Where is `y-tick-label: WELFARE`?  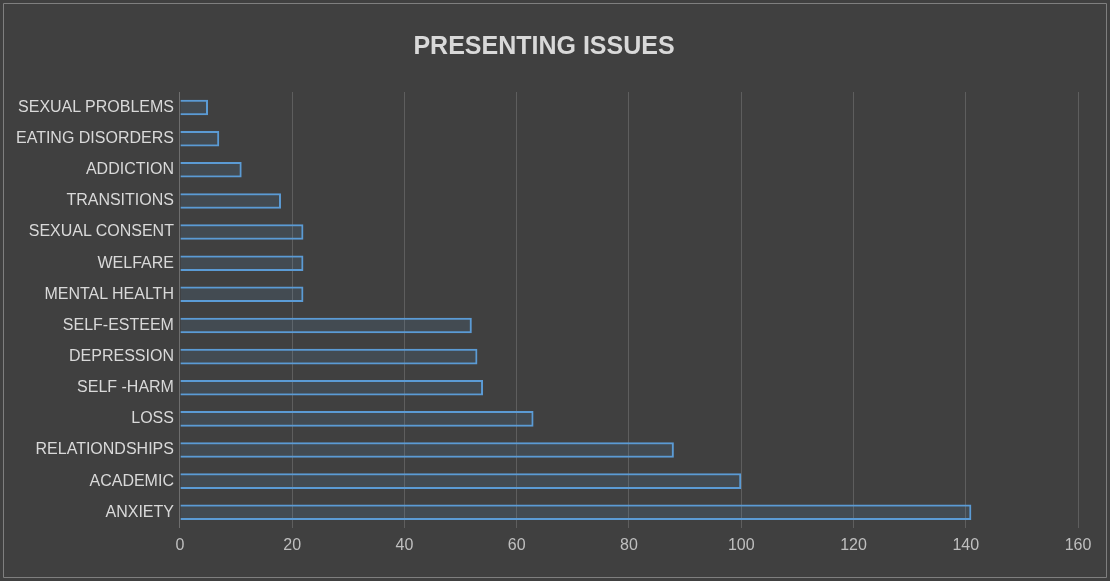
y-tick-label: WELFARE is located at coordinates (135, 262).